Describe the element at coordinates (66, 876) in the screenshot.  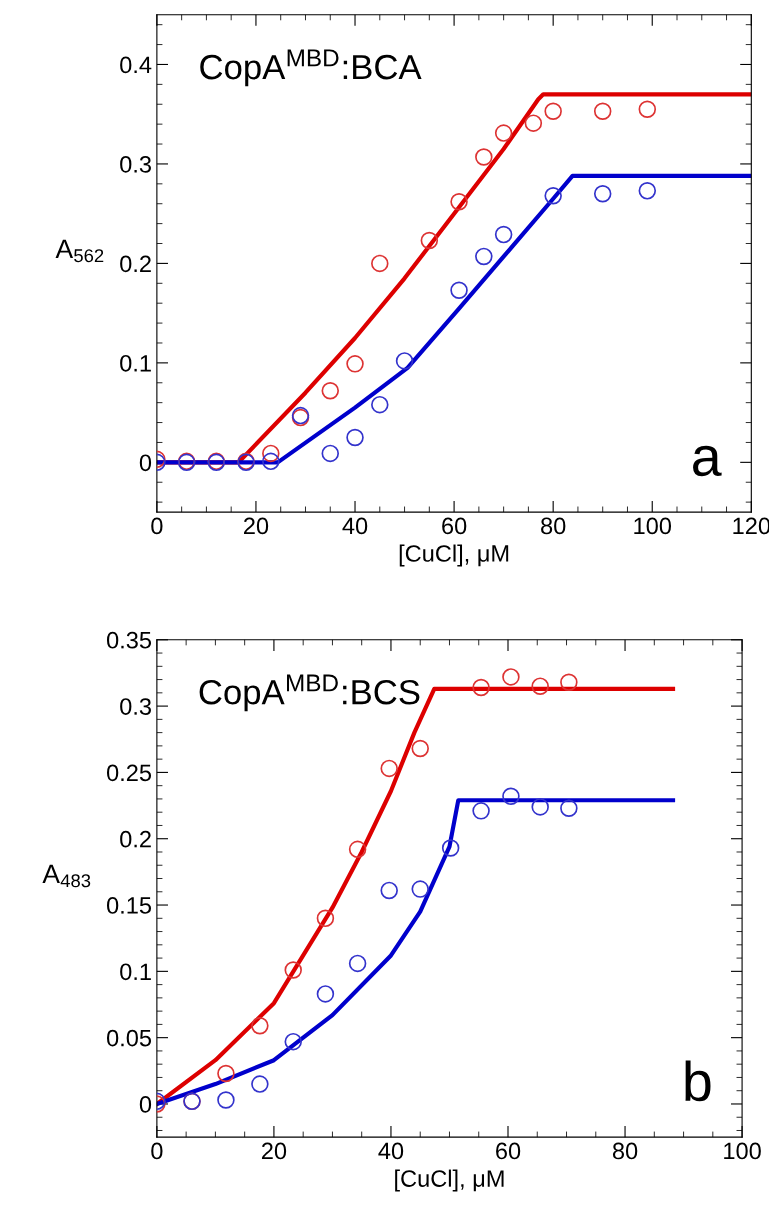
I see `y-axis-title: A$_{483}$` at that location.